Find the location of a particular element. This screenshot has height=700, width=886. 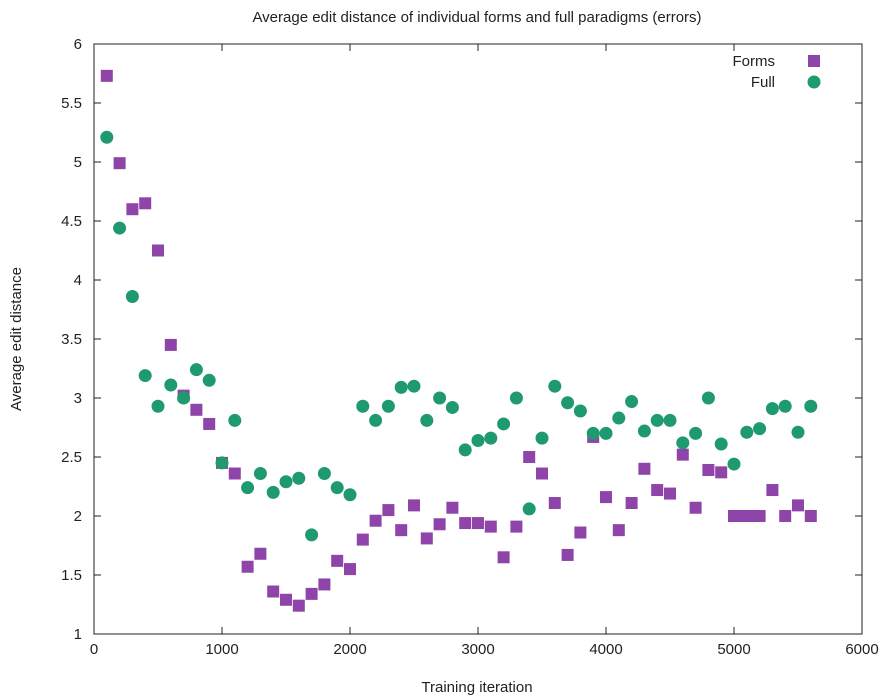

y-tick-label: 2.5 is located at coordinates (71, 457).